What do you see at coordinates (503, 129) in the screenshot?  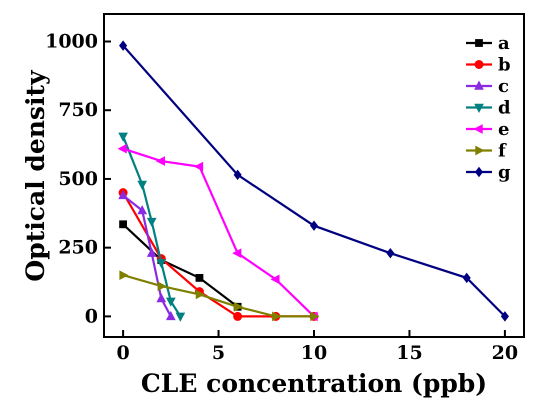 I see `legend-label: e` at bounding box center [503, 129].